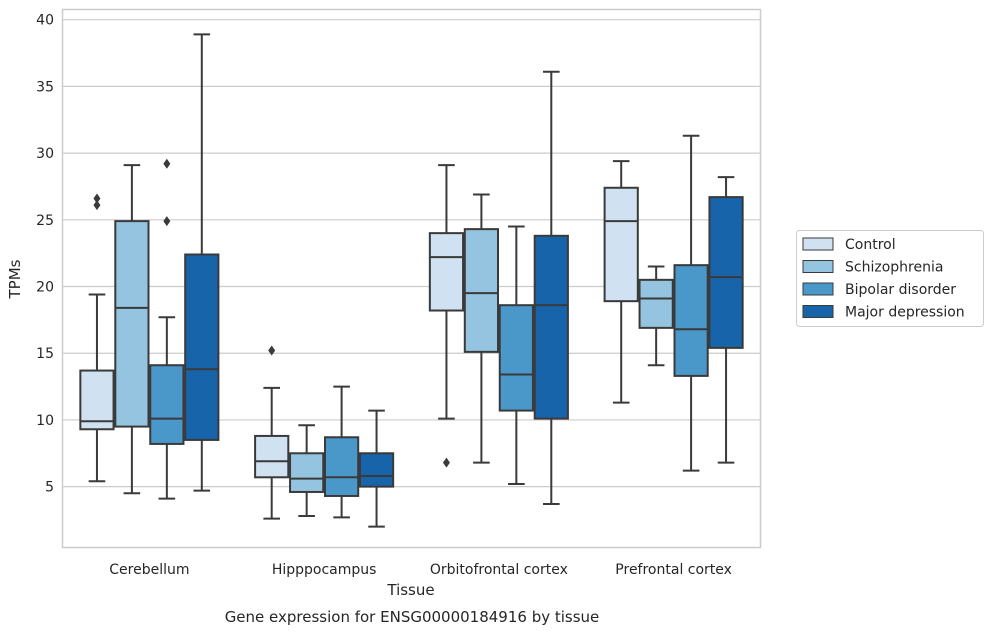 This screenshot has width=993, height=634. What do you see at coordinates (818, 244) in the screenshot?
I see `legend-swatch-control` at bounding box center [818, 244].